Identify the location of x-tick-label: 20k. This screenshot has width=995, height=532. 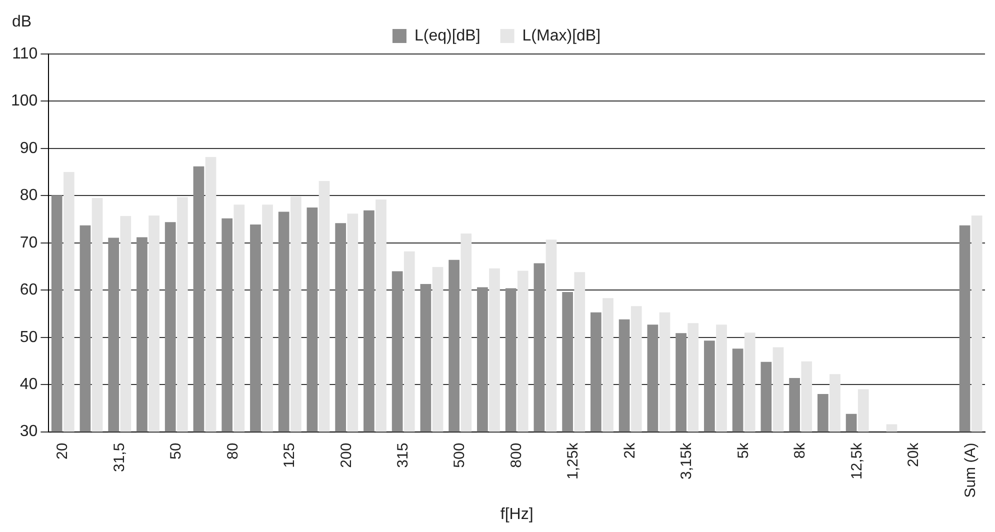
(913, 454).